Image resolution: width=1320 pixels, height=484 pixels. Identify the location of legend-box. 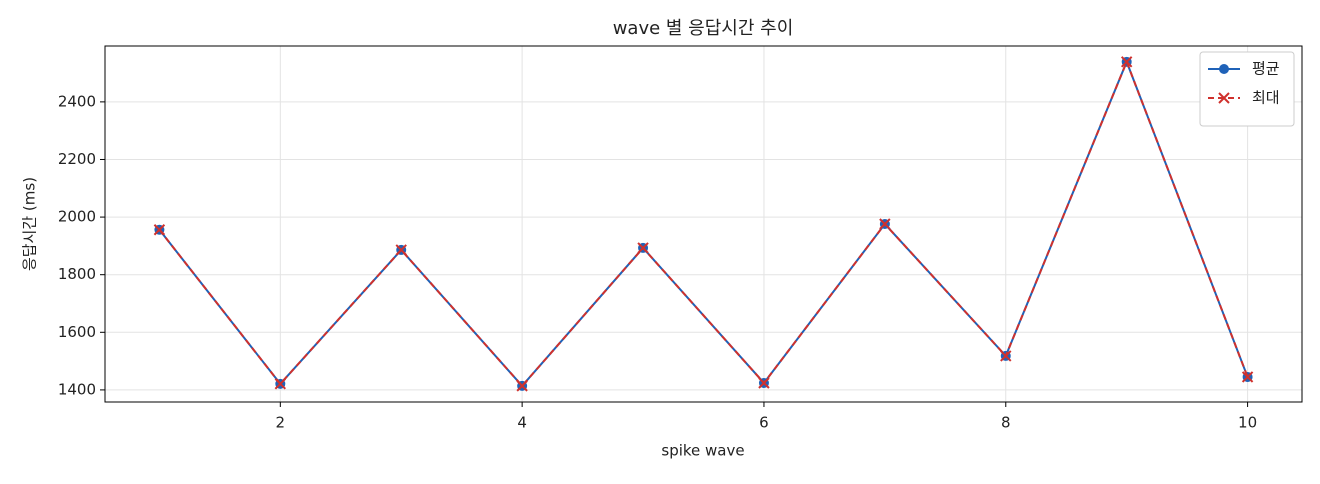
(1247, 89).